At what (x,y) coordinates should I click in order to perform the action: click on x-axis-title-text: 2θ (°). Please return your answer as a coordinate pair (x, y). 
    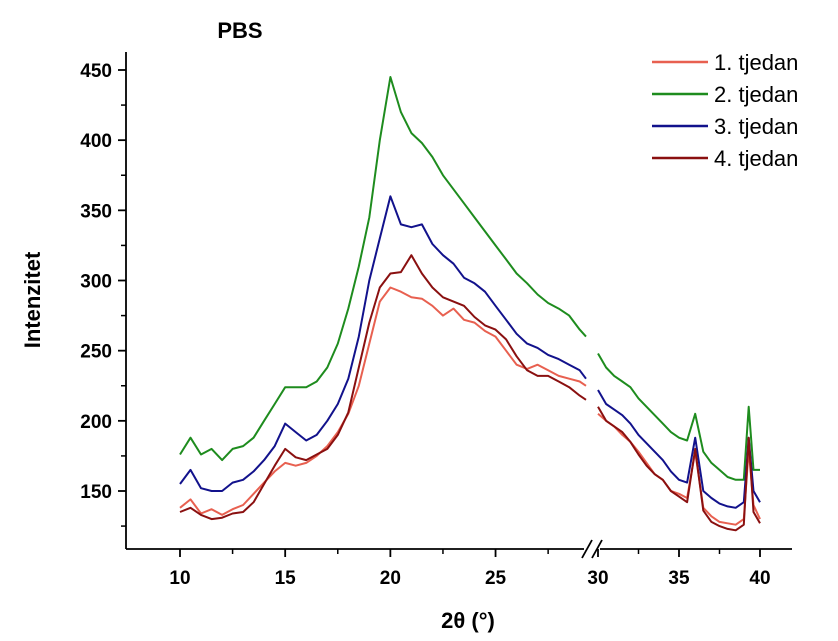
    Looking at the image, I should click on (468, 620).